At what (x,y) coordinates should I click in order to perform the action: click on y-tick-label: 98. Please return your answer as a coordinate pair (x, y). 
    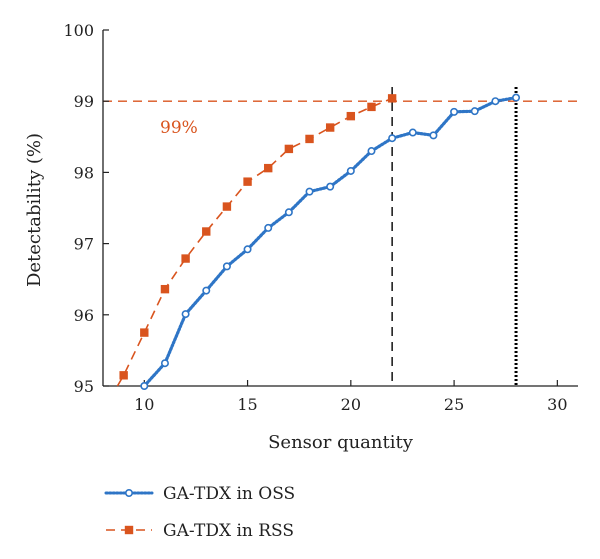
    Looking at the image, I should click on (84, 172).